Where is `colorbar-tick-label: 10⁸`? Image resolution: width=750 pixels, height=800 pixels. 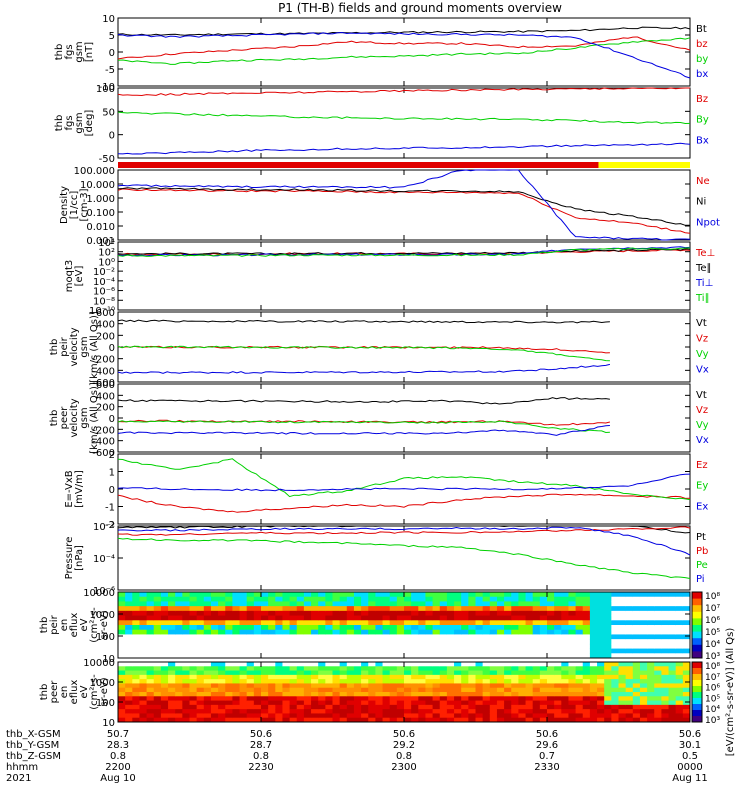 colorbar-tick-label: 10⁸ is located at coordinates (712, 597).